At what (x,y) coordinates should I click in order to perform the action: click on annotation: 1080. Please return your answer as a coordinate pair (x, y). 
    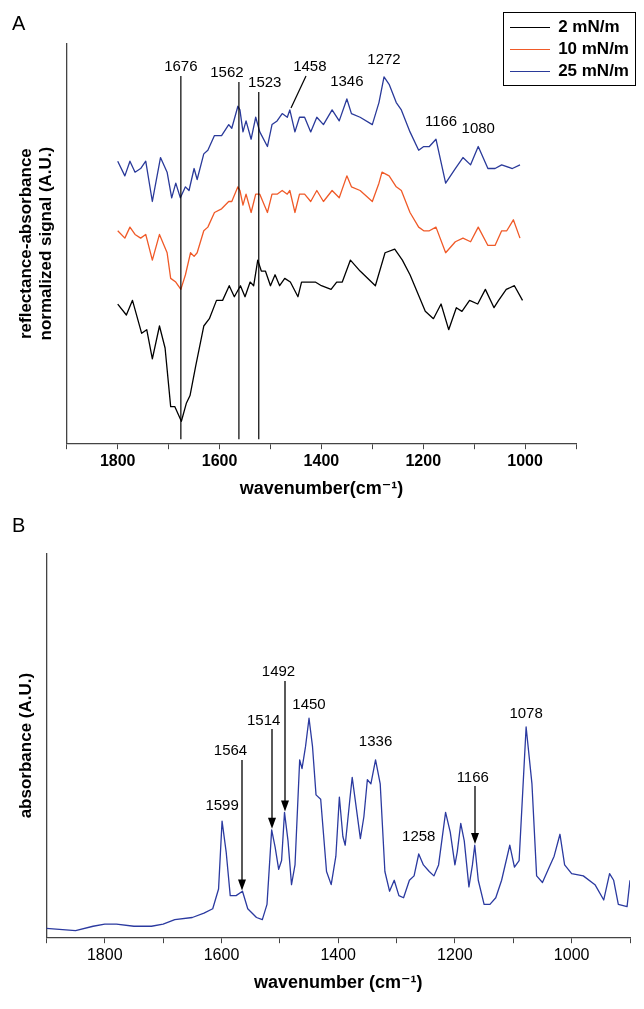
    Looking at the image, I should click on (478, 128).